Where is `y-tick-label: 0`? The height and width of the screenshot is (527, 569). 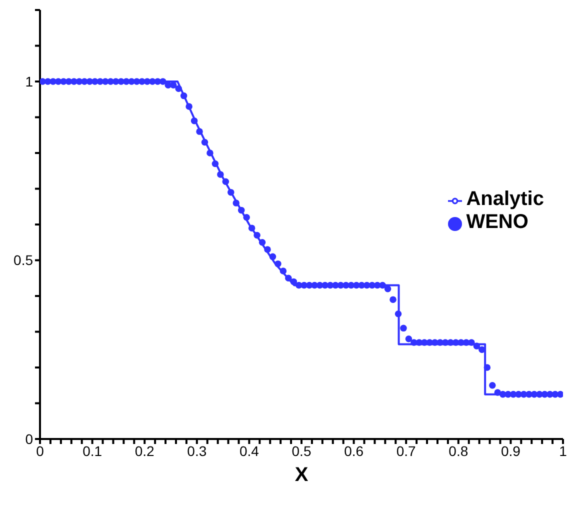 y-tick-label: 0 is located at coordinates (29, 438).